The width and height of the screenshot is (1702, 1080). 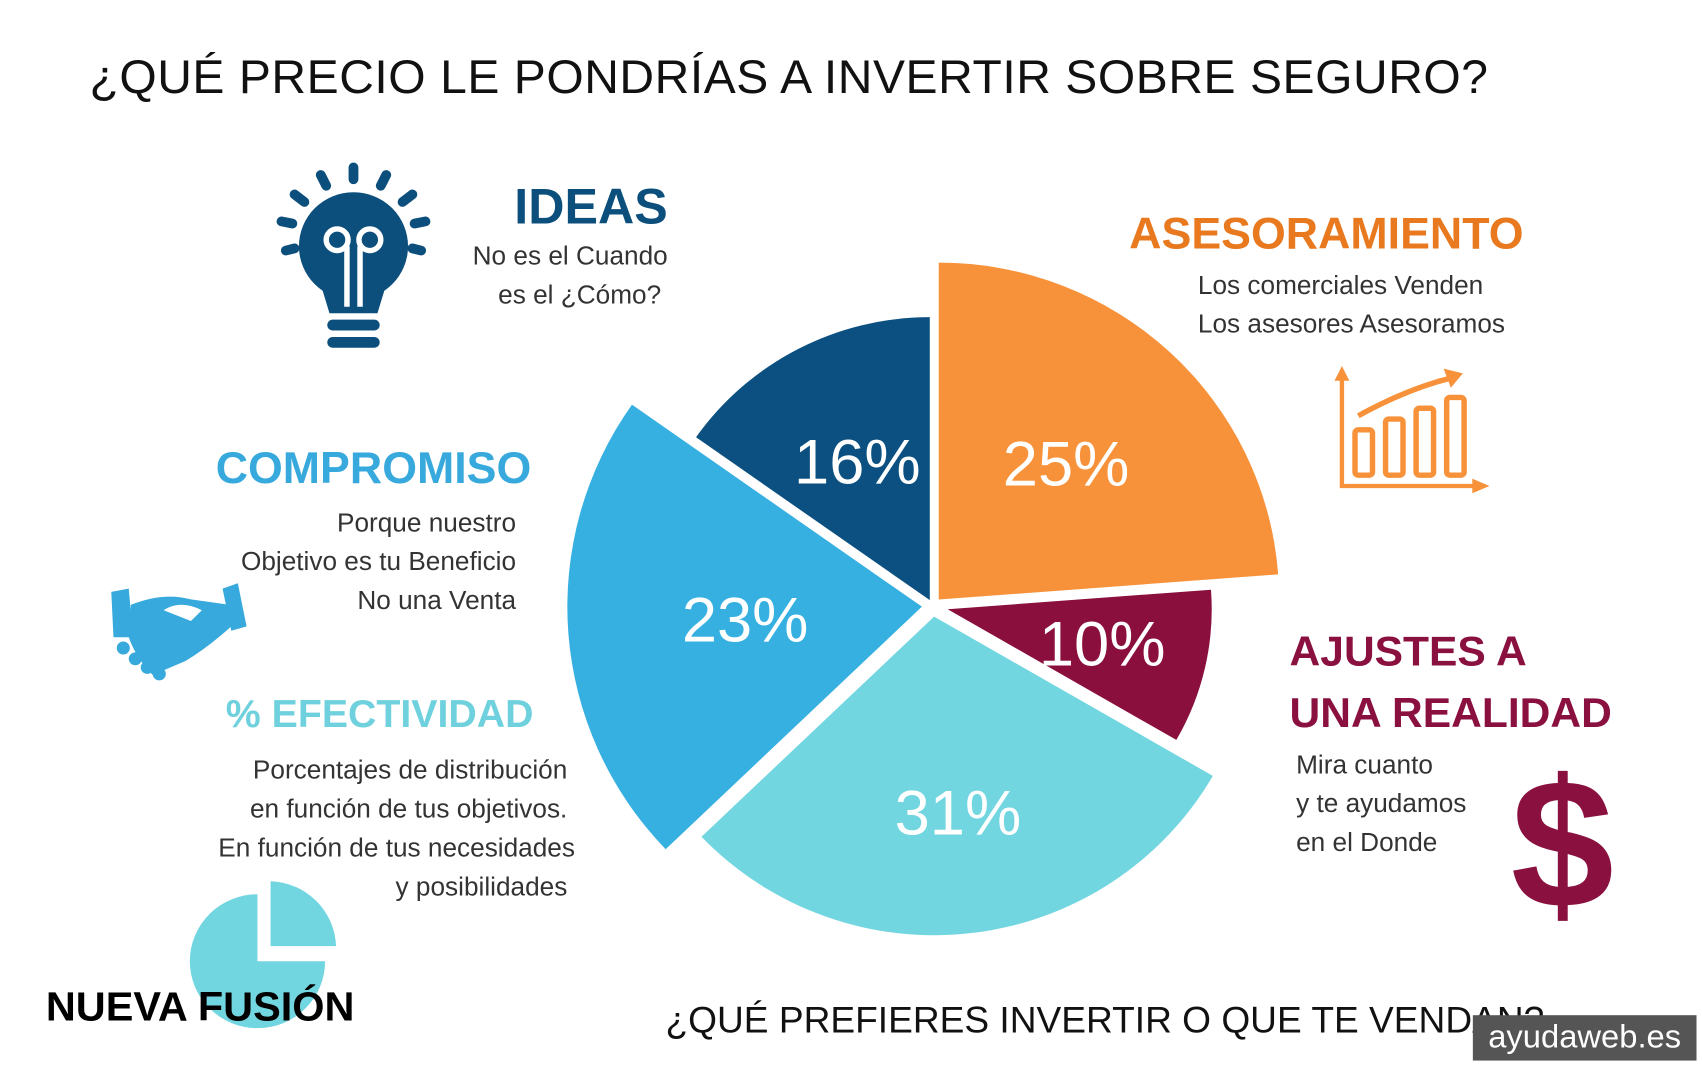 What do you see at coordinates (570, 277) in the screenshot?
I see `ideas-text: No es el Cuando es el ¿Cómo?` at bounding box center [570, 277].